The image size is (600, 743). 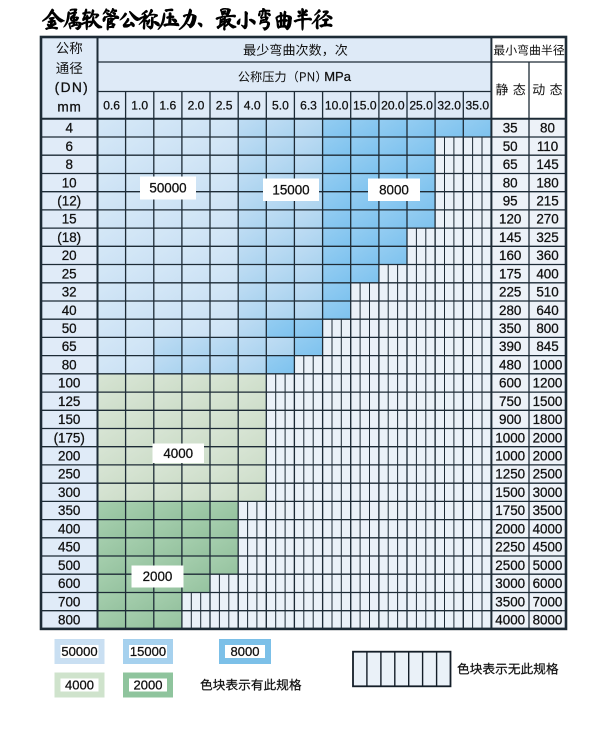 I want to click on svg-text: 25, so click(x=69, y=273).